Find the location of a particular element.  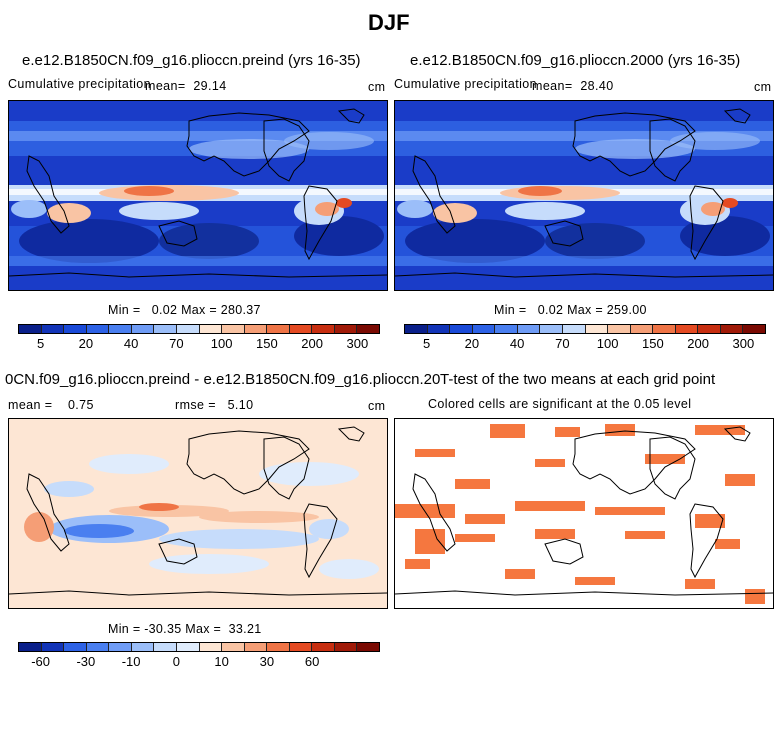

colorbar-bottom-left-tick-label: 60 is located at coordinates (312, 661).